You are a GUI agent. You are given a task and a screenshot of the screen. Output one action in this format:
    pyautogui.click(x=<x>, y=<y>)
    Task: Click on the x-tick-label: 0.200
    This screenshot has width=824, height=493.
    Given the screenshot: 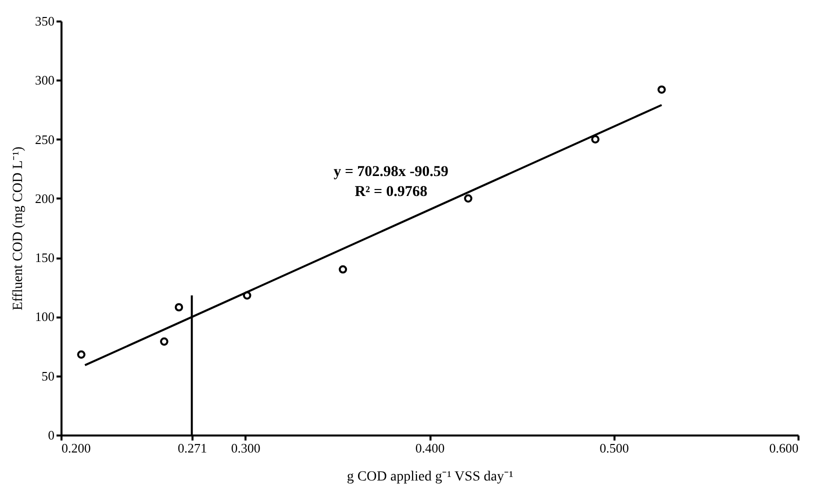 What is the action you would take?
    pyautogui.click(x=76, y=448)
    